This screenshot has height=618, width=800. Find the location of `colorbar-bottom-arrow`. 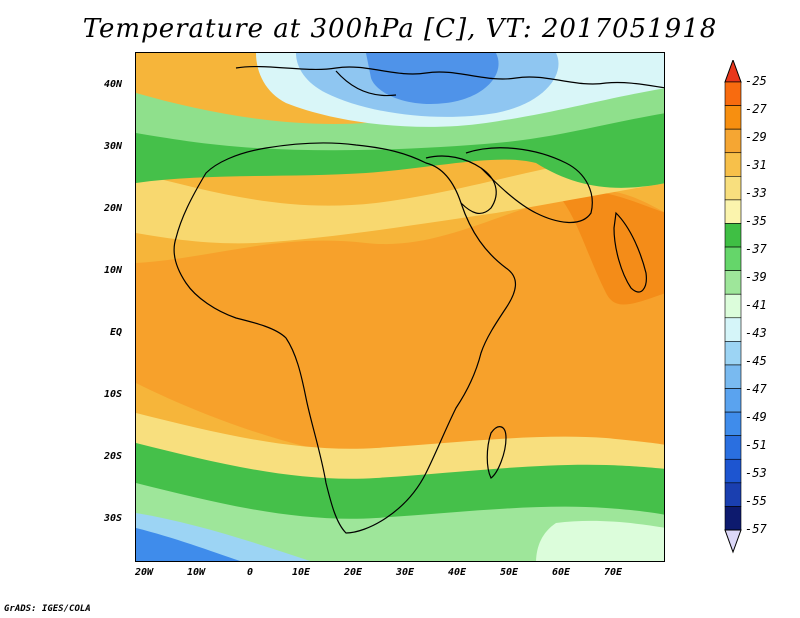

colorbar-bottom-arrow is located at coordinates (733, 541).